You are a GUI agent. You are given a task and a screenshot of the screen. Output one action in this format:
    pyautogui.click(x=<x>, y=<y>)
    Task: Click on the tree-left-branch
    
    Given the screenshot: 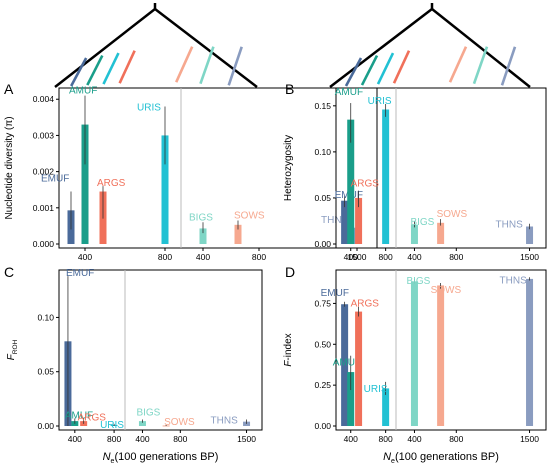 What is the action you would take?
    pyautogui.click(x=381, y=48)
    